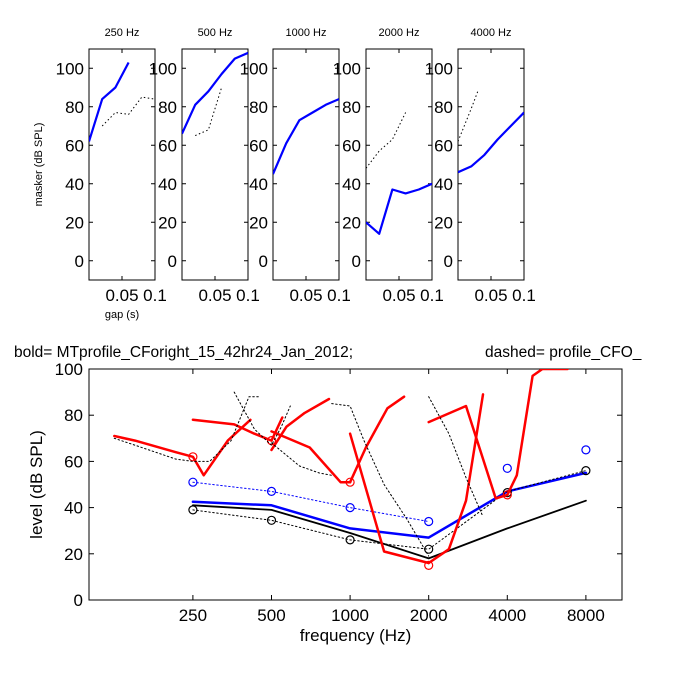  What do you see at coordinates (399, 33) in the screenshot?
I see `panel-title: 2000 Hz` at bounding box center [399, 33].